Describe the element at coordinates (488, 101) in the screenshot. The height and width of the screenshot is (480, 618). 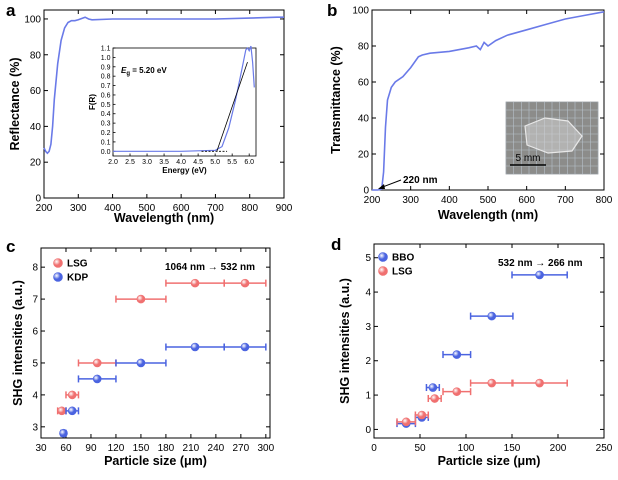
I see `transmittance-line` at that location.